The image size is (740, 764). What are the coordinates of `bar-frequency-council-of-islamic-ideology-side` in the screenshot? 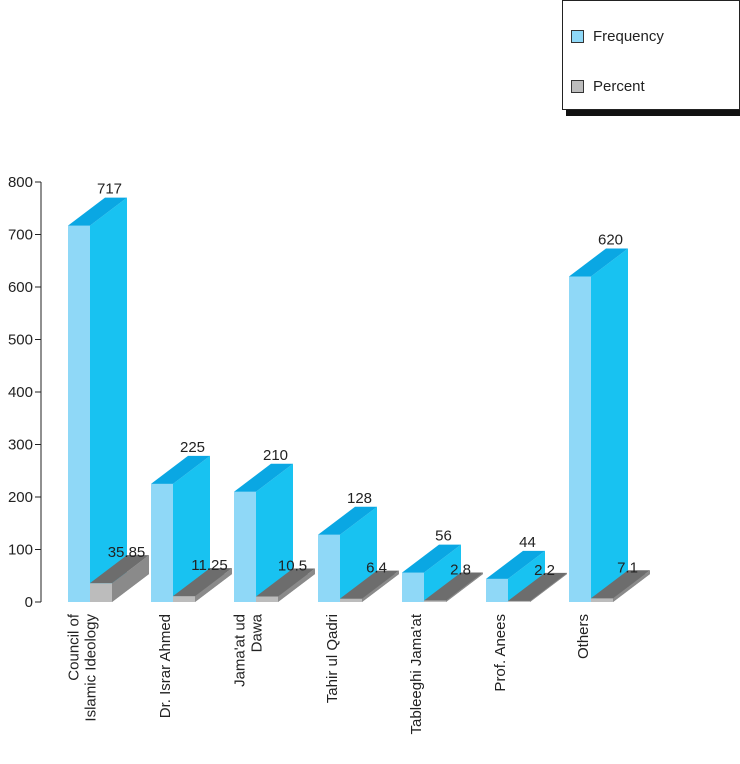 It's located at (108, 399).